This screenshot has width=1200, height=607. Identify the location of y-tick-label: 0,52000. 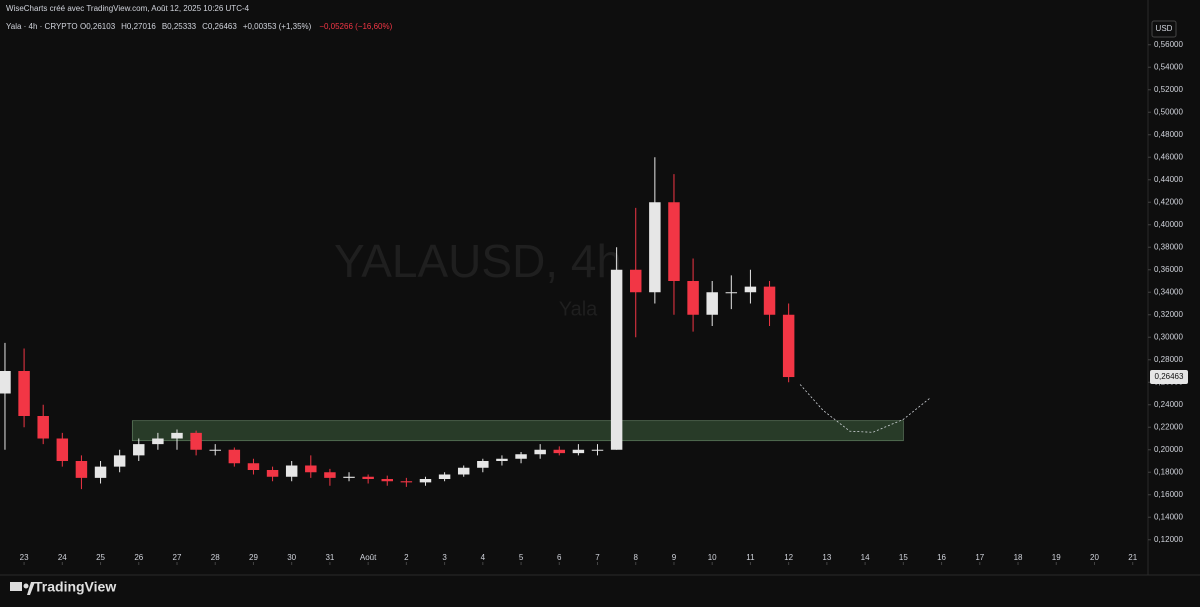
(1168, 89).